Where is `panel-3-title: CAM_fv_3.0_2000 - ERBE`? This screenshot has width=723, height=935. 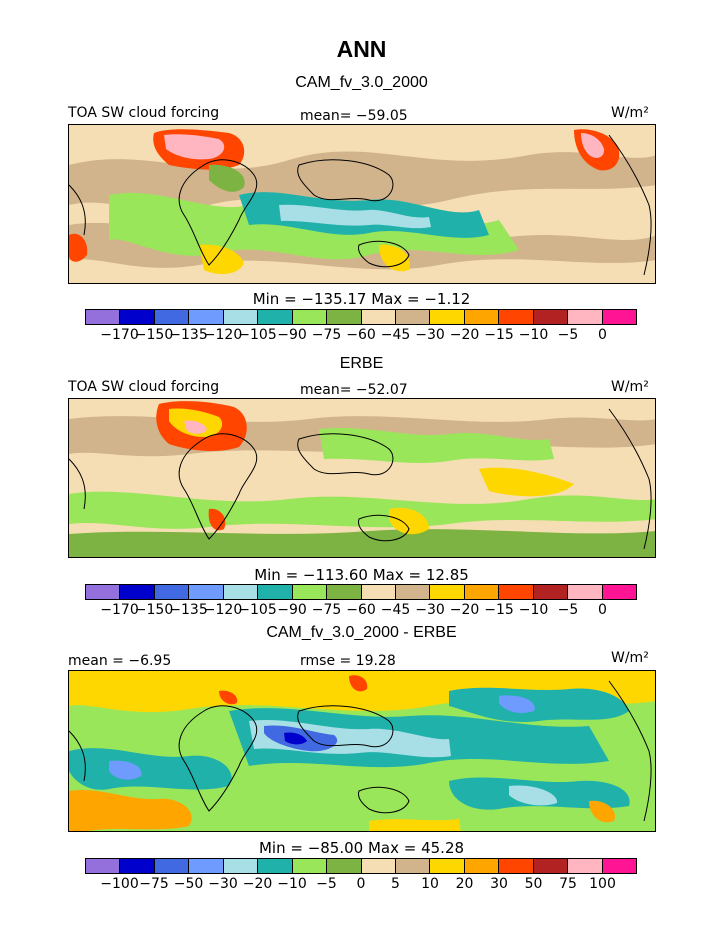 panel-3-title: CAM_fv_3.0_2000 - ERBE is located at coordinates (361, 632).